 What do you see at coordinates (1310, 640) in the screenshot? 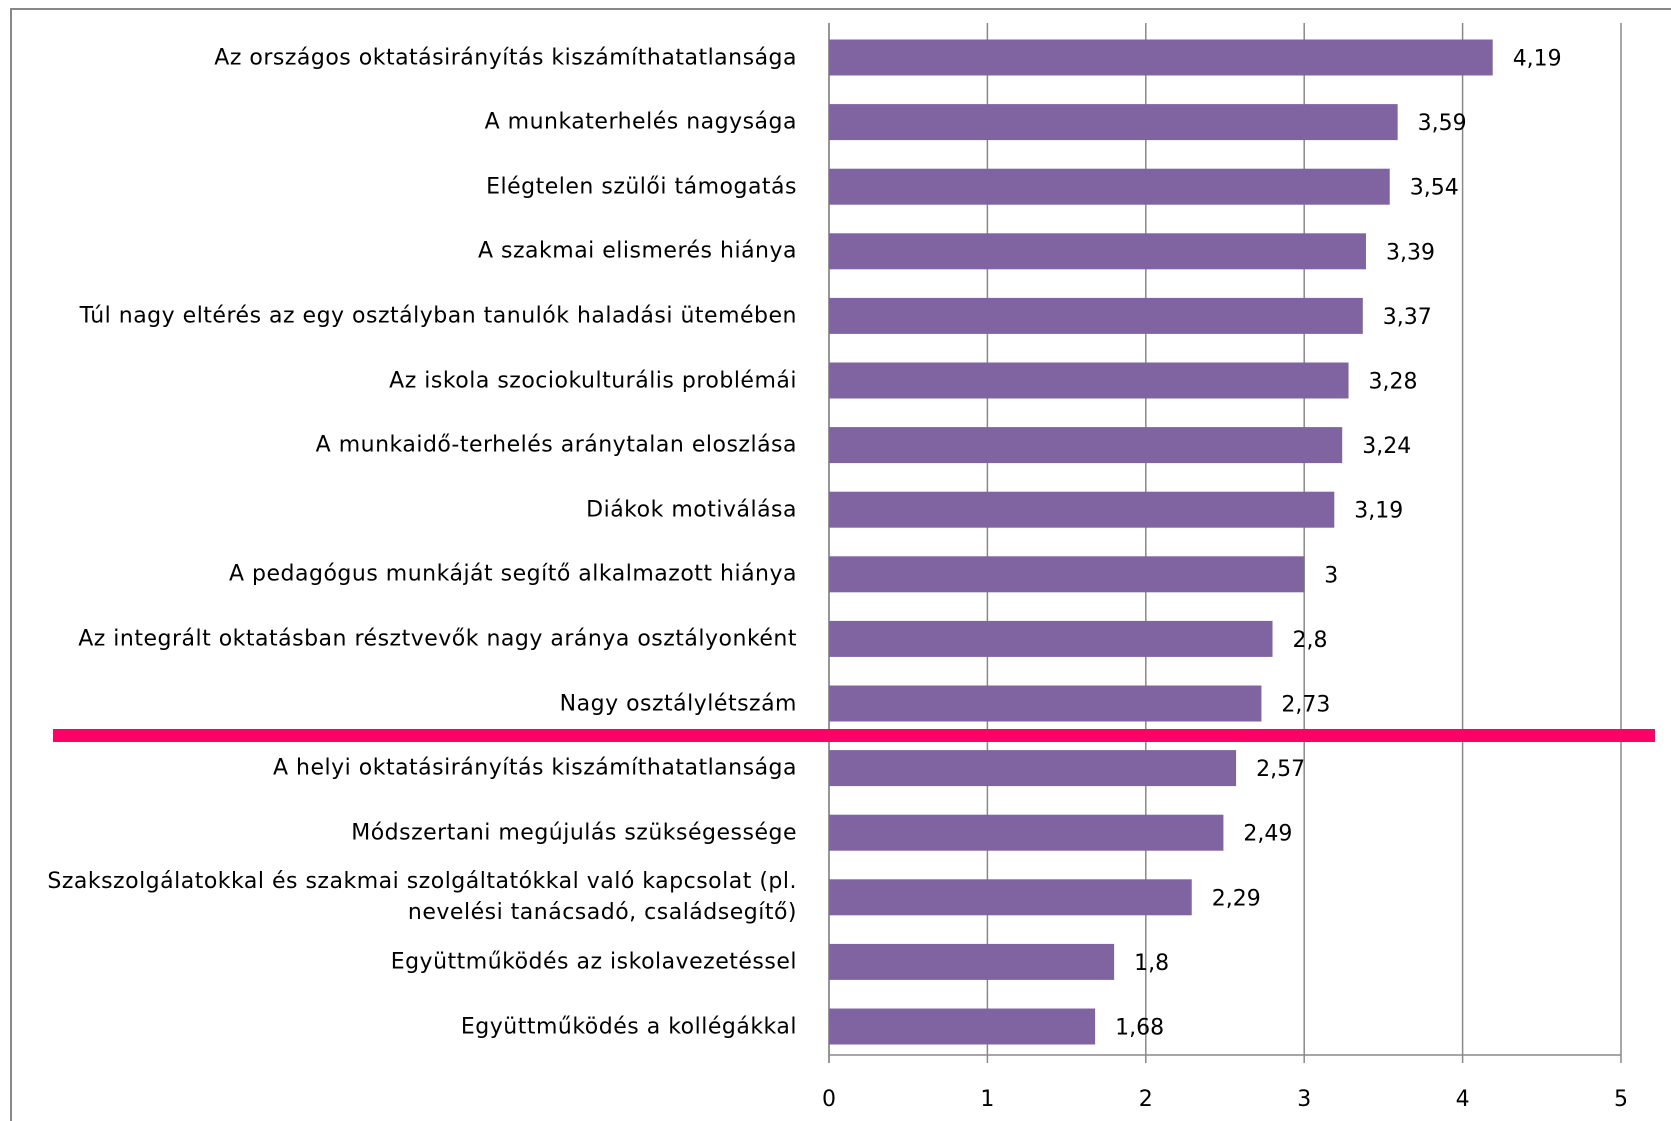
I see `value-label: 2,8` at bounding box center [1310, 640].